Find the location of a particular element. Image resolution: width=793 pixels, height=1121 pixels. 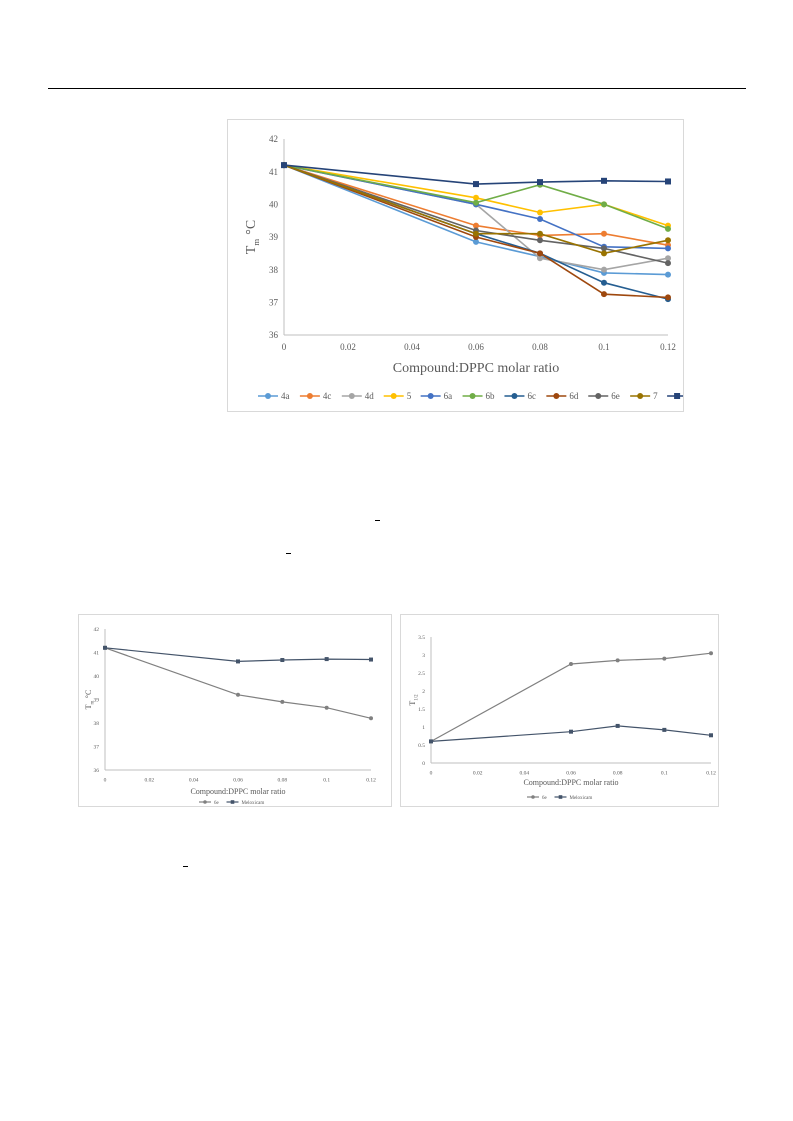

tm6e-legend-label-6e: 6e is located at coordinates (217, 803).